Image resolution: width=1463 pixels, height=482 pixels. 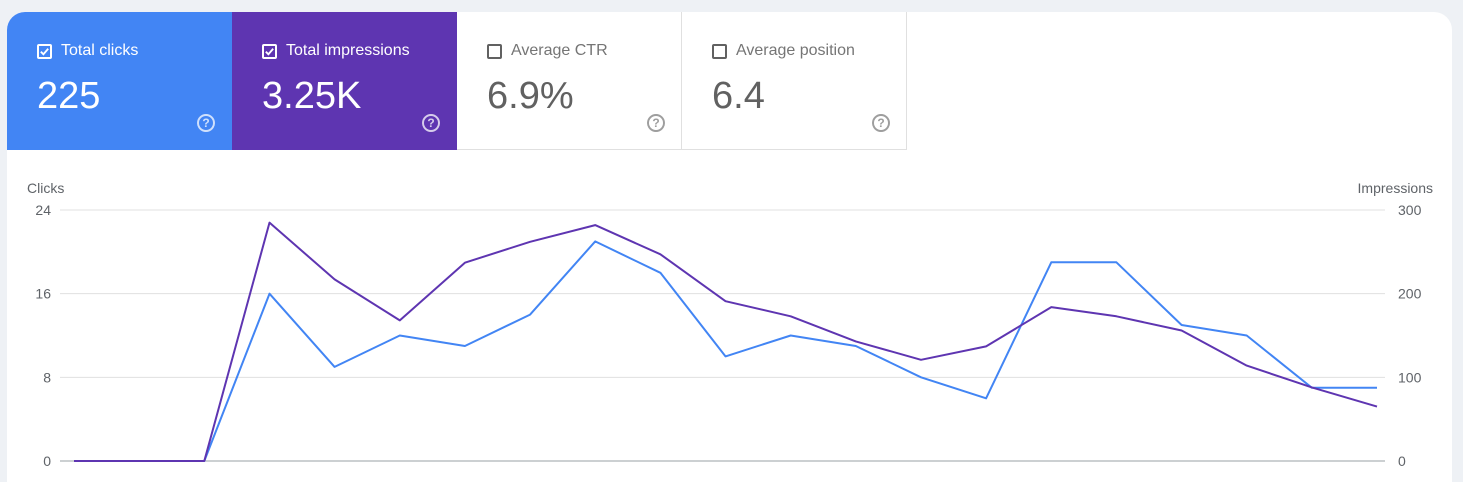 What do you see at coordinates (1410, 294) in the screenshot?
I see `right-tick-label: 200` at bounding box center [1410, 294].